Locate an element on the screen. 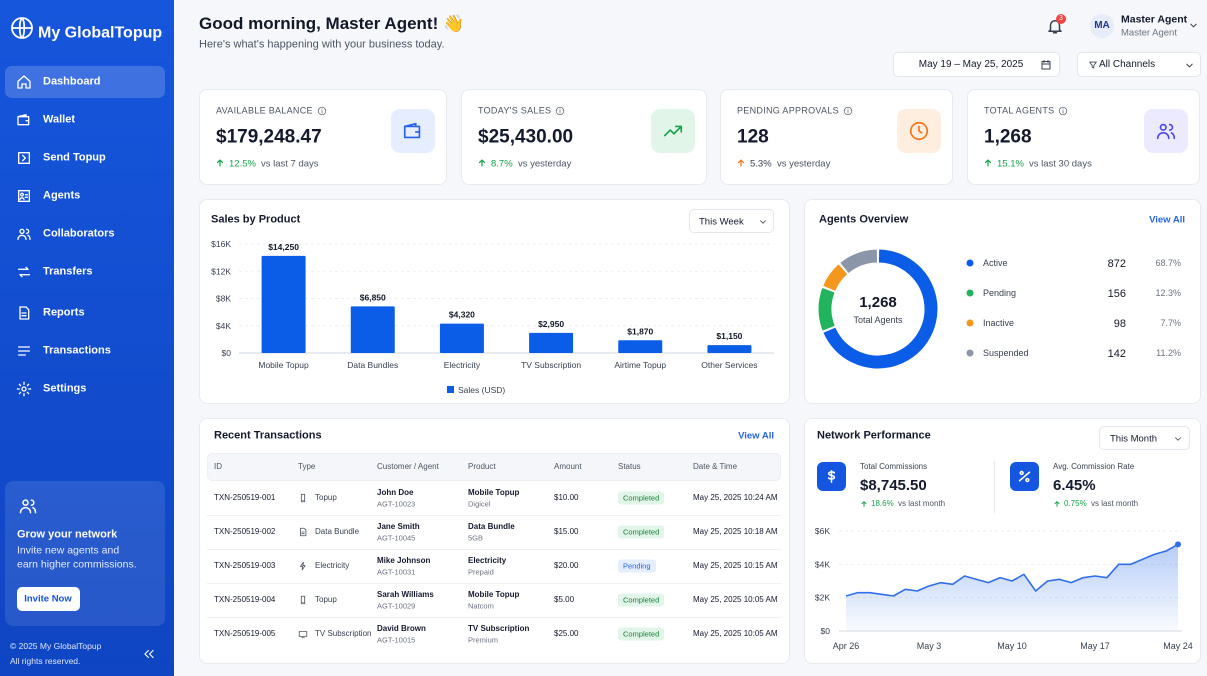 This screenshot has width=1207, height=676. area is located at coordinates (1012, 587).